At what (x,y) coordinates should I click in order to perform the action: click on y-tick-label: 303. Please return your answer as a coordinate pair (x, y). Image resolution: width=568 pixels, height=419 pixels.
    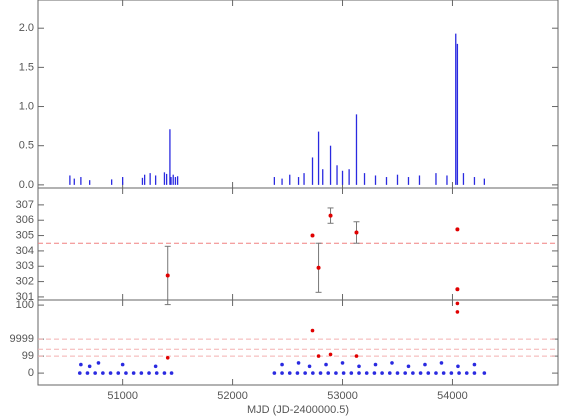
    Looking at the image, I should click on (25, 266).